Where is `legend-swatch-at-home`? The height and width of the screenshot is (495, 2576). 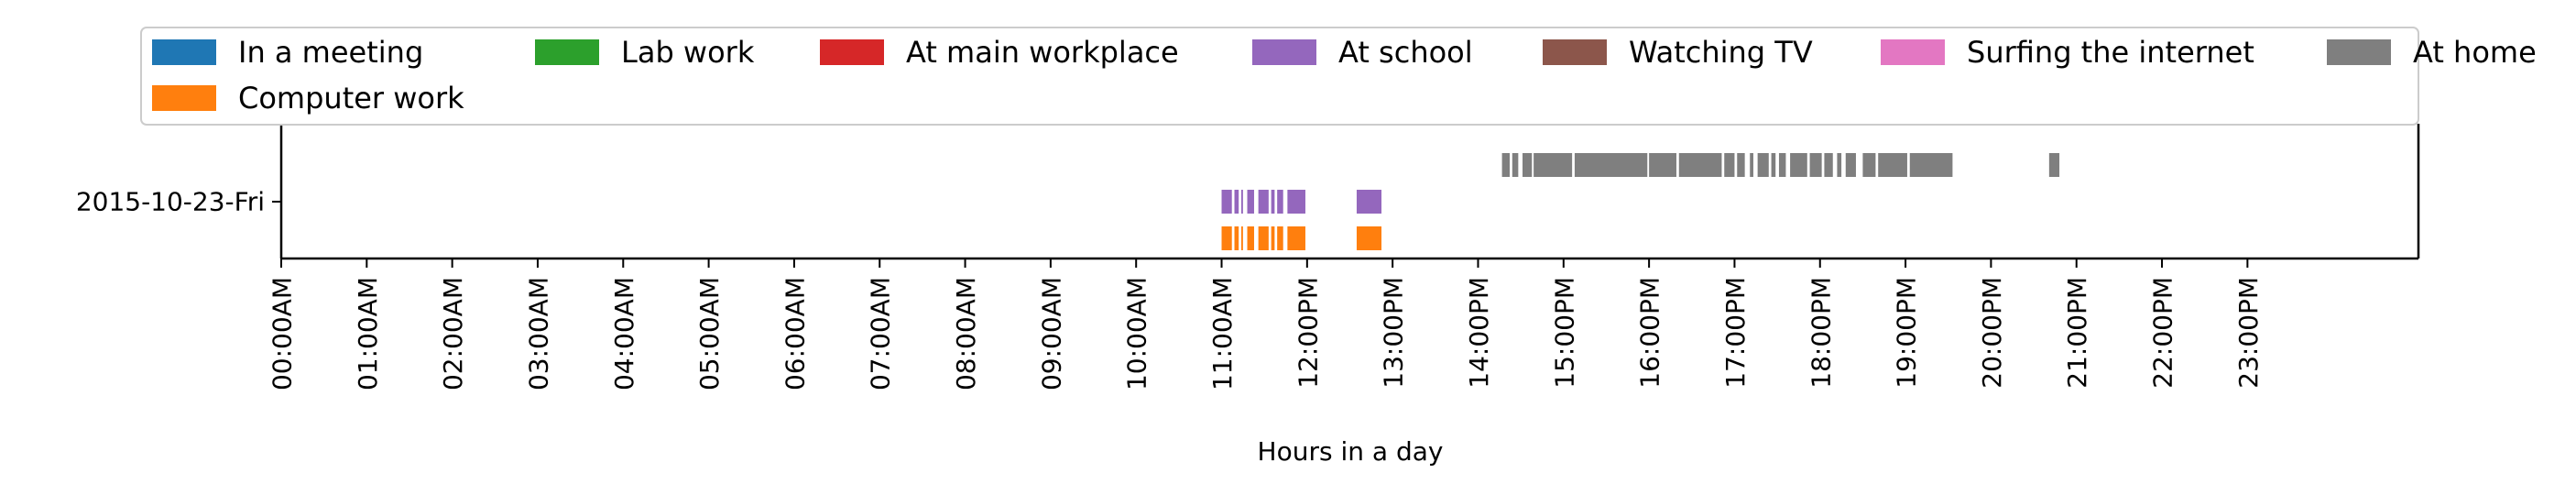
legend-swatch-at-home is located at coordinates (2359, 52).